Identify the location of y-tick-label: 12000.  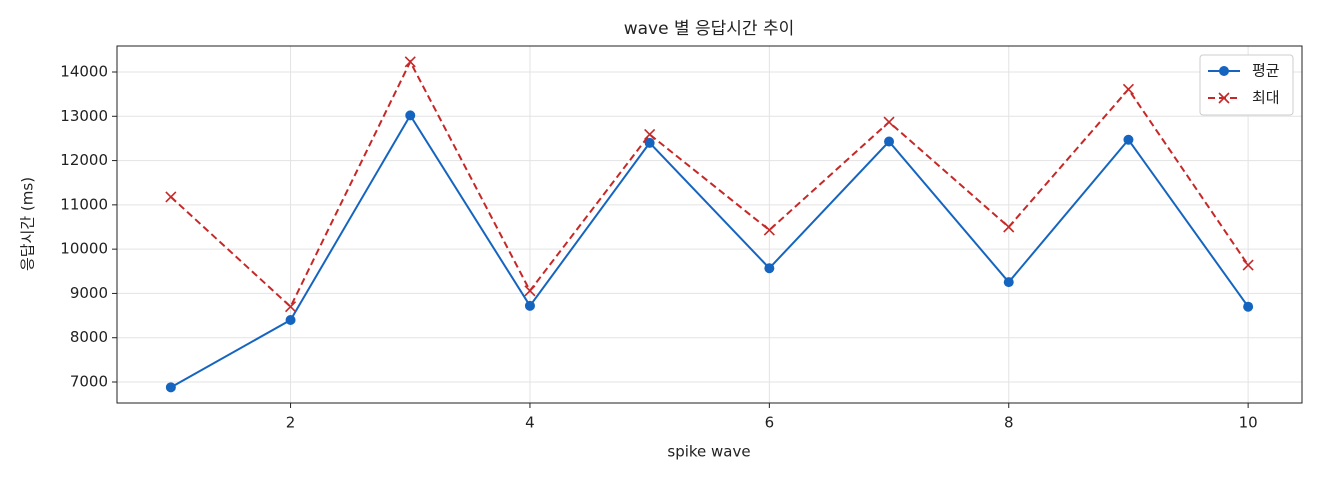
(84, 160).